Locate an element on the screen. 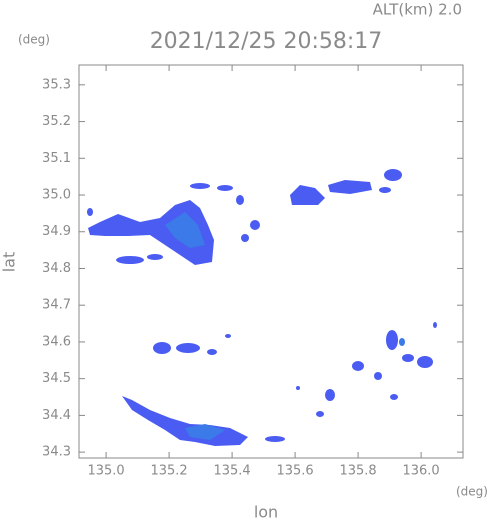 This screenshot has width=491, height=521. y-tick-label: 35.1 is located at coordinates (56, 158).